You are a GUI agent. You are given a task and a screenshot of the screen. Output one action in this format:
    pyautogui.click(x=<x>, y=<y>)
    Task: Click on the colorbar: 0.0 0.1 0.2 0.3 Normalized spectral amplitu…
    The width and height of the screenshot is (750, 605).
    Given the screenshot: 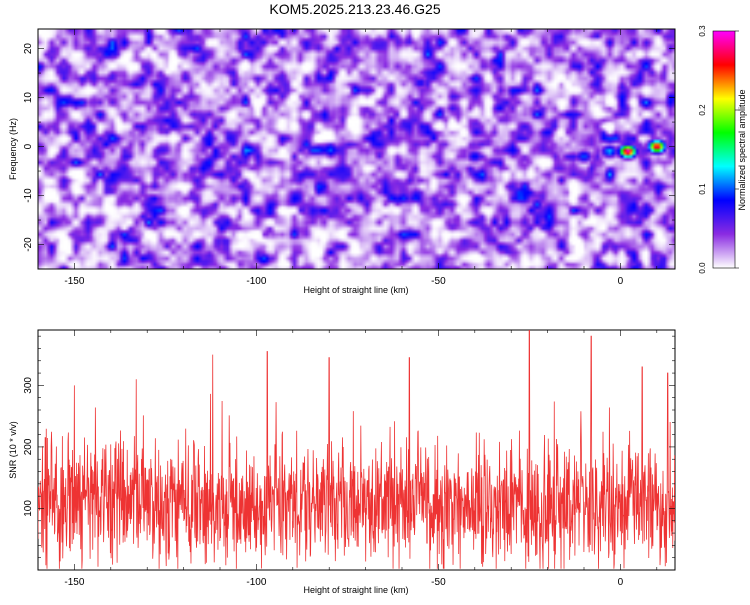 What is the action you would take?
    pyautogui.click(x=722, y=149)
    